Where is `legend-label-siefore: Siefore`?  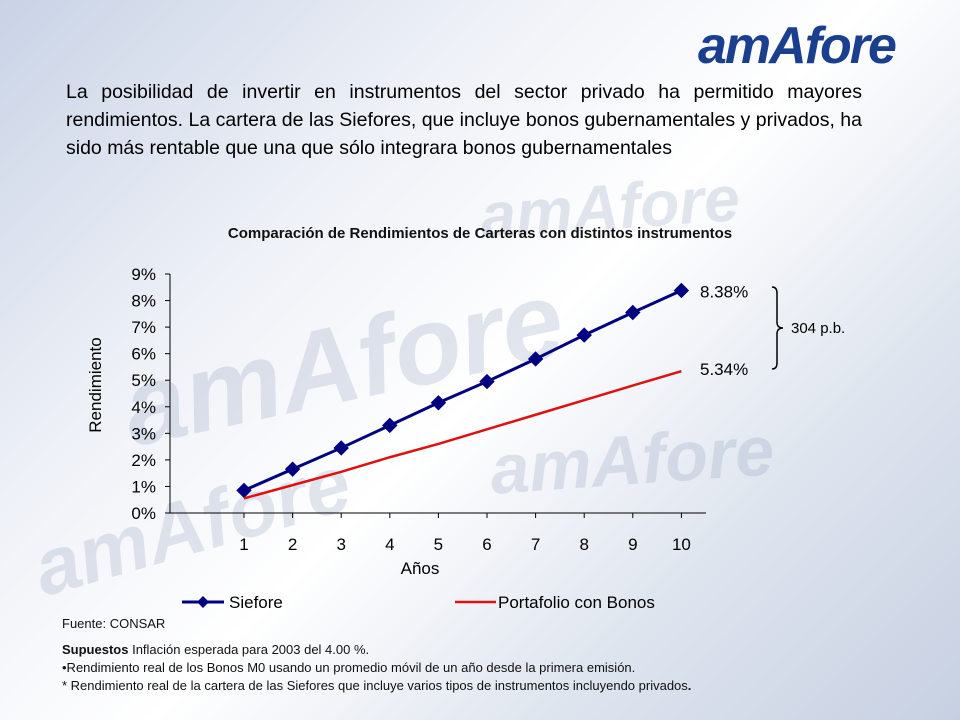 legend-label-siefore: Siefore is located at coordinates (256, 602).